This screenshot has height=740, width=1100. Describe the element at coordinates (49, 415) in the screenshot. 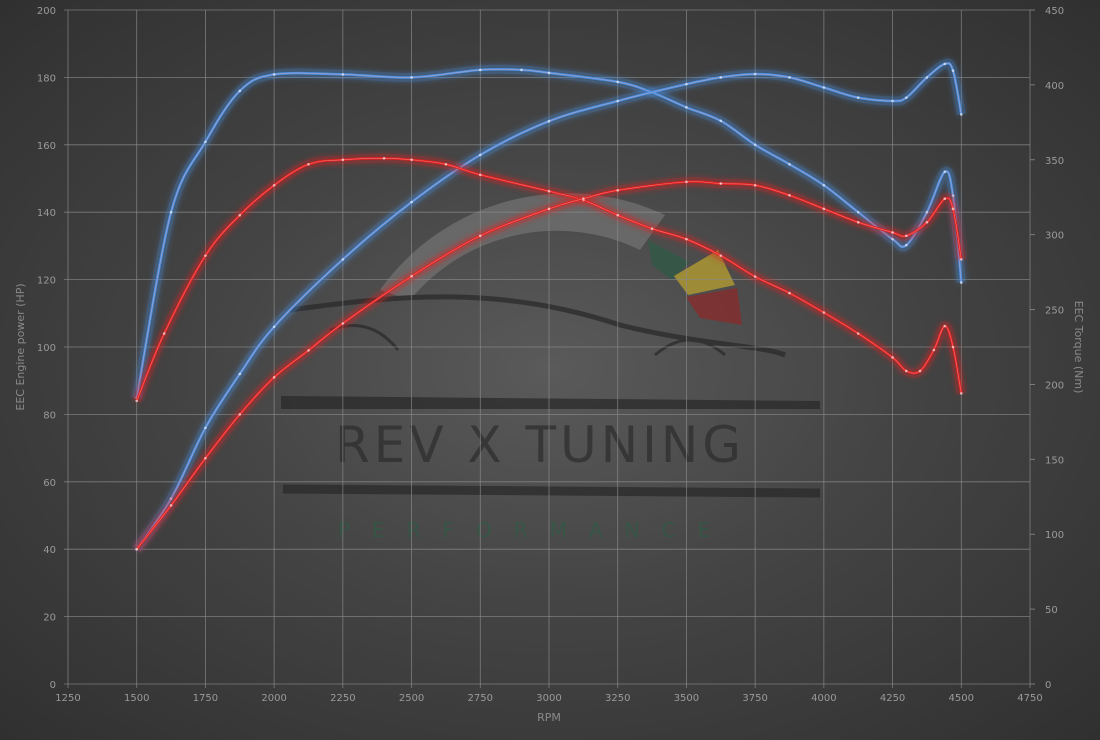

I see `y-tick-label: 80` at that location.